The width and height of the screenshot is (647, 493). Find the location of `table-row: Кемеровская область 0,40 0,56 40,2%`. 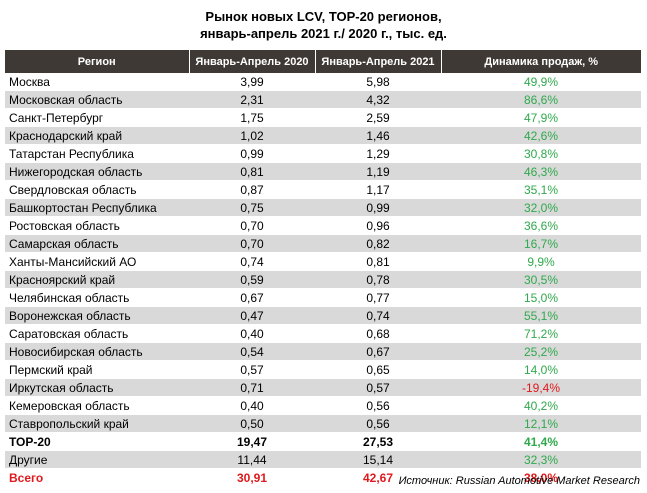

table-row: Кемеровская область 0,40 0,56 40,2% is located at coordinates (323, 405).